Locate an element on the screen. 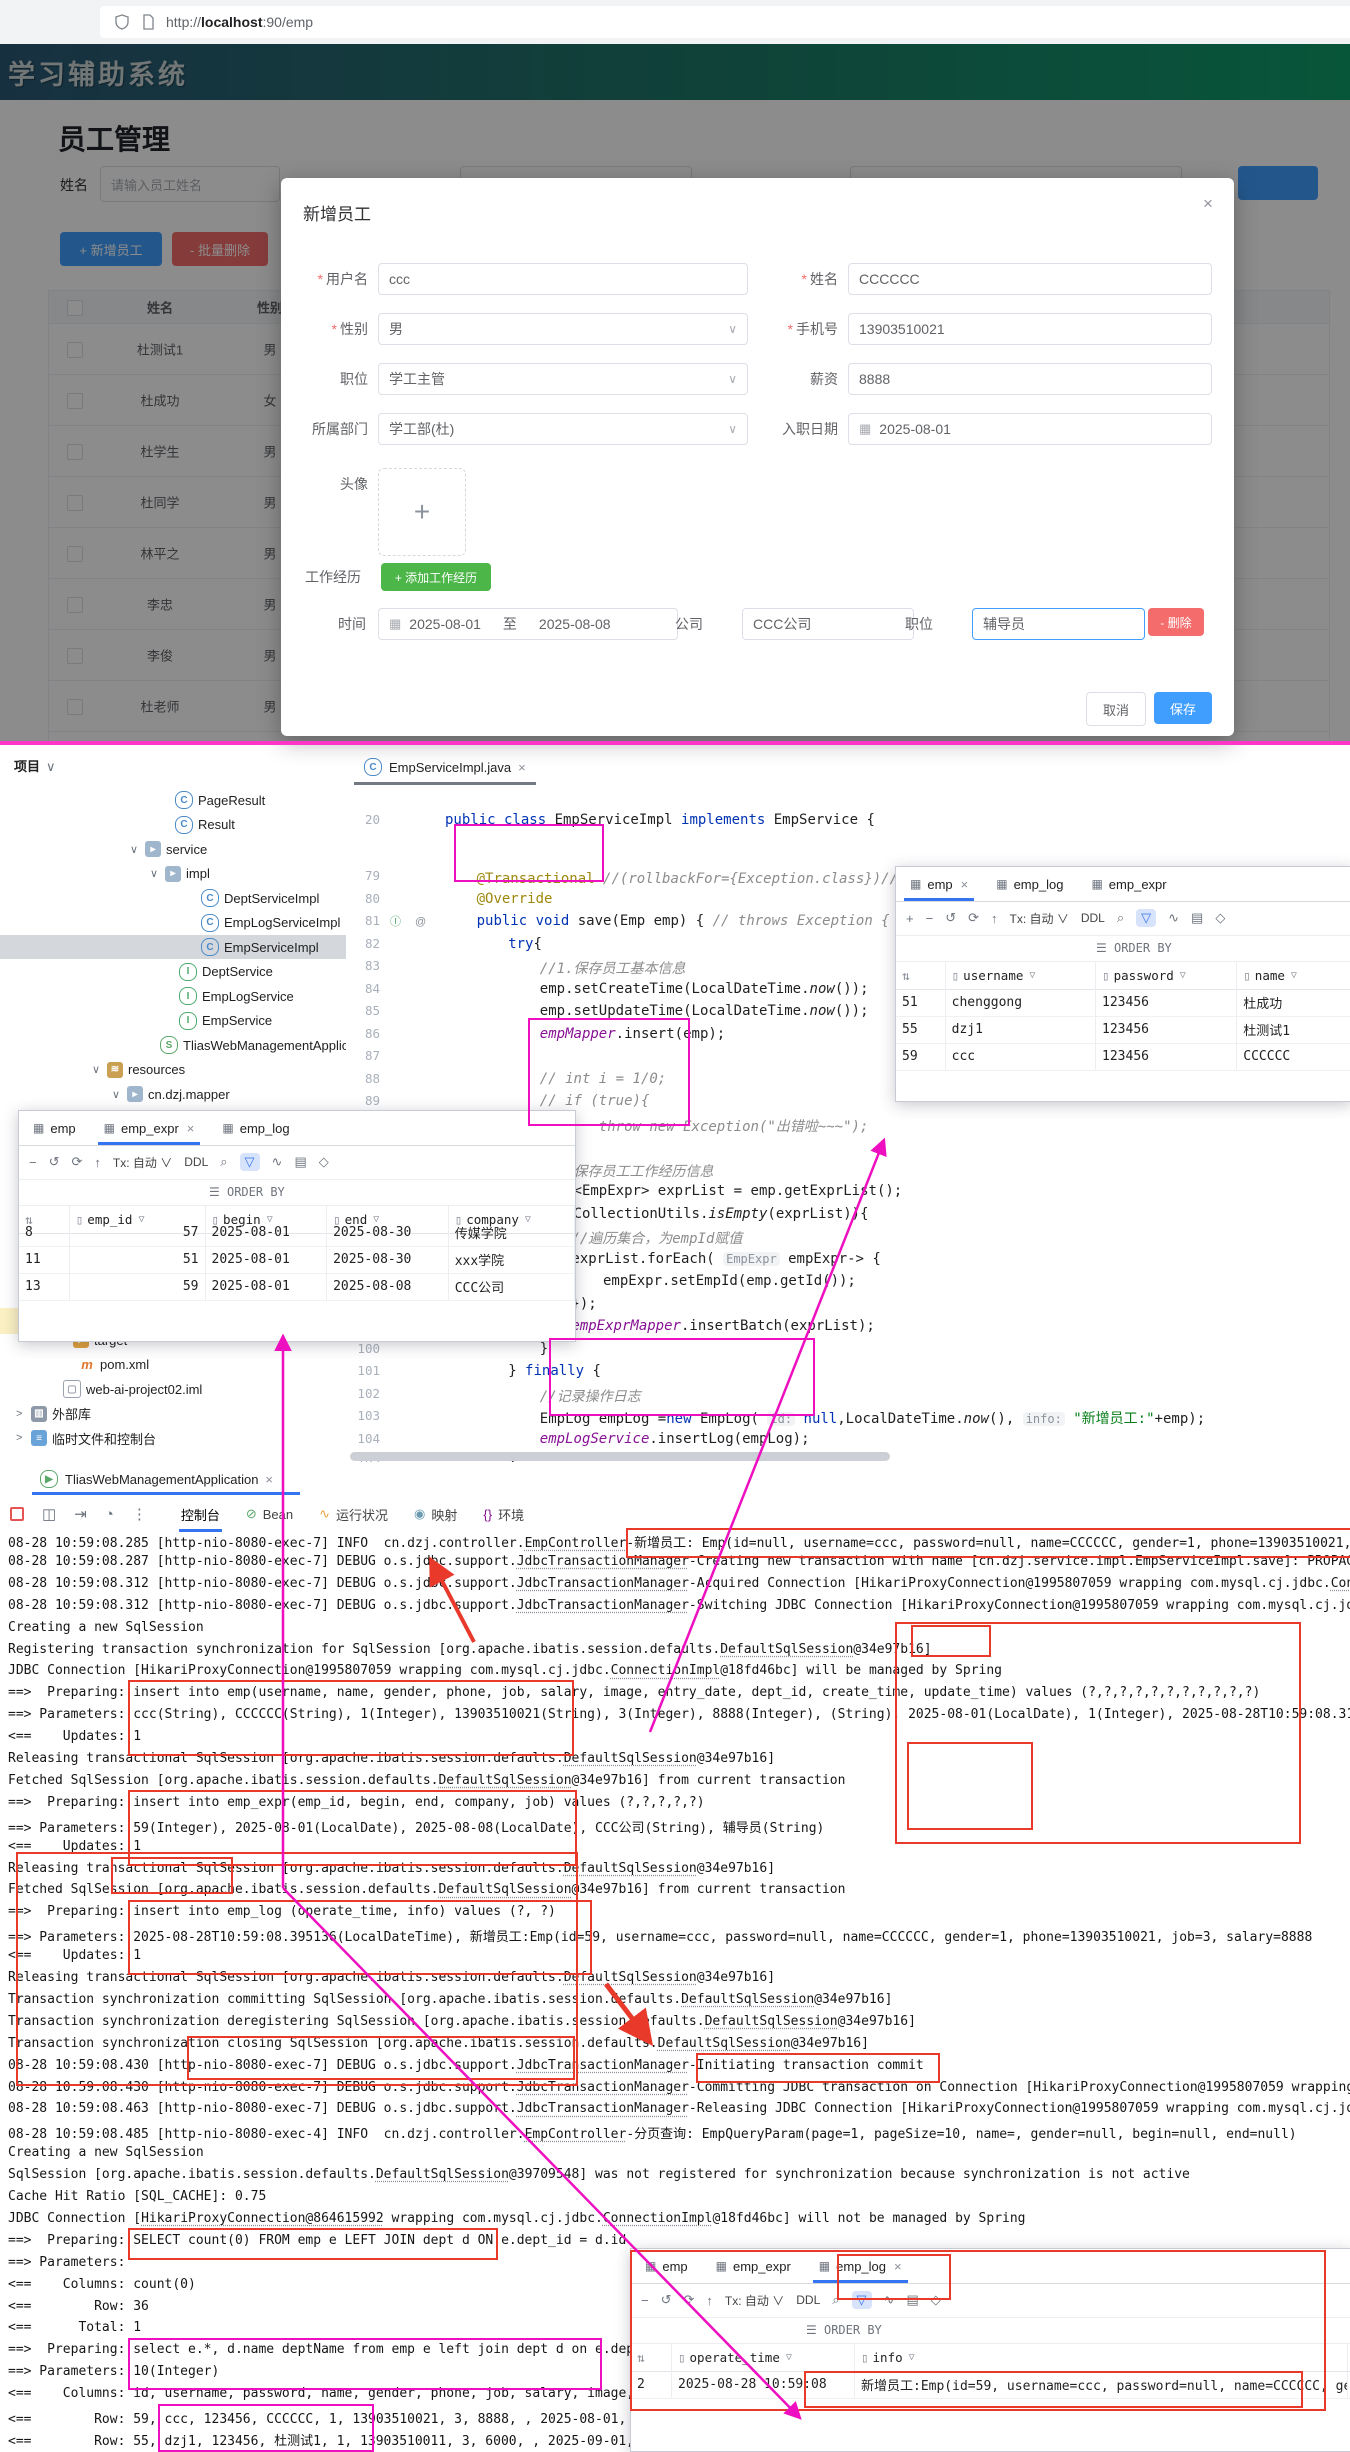  tree-item-EmpServiceImpl: C EmpServiceImpl is located at coordinates (173, 947).